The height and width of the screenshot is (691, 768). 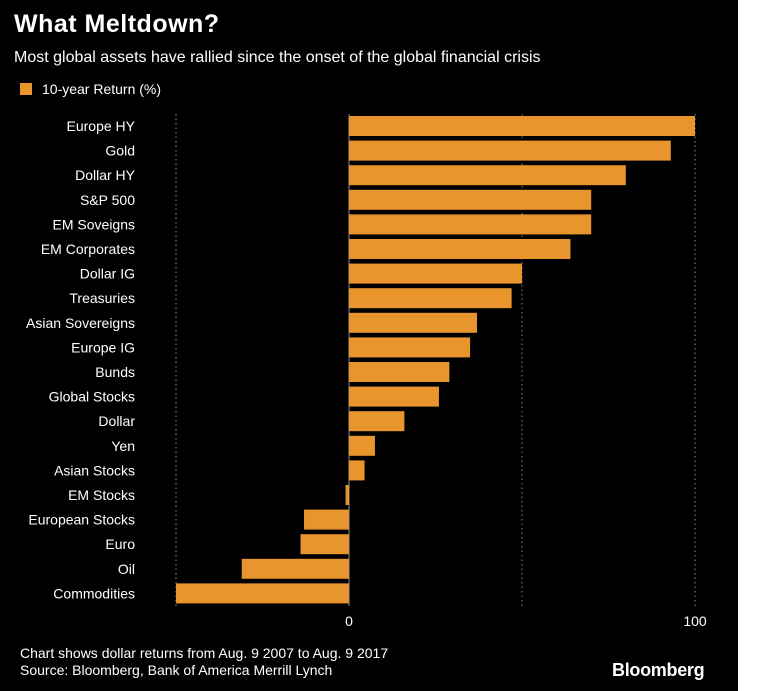 I want to click on legend-label: 10-year Return (%), so click(x=102, y=89).